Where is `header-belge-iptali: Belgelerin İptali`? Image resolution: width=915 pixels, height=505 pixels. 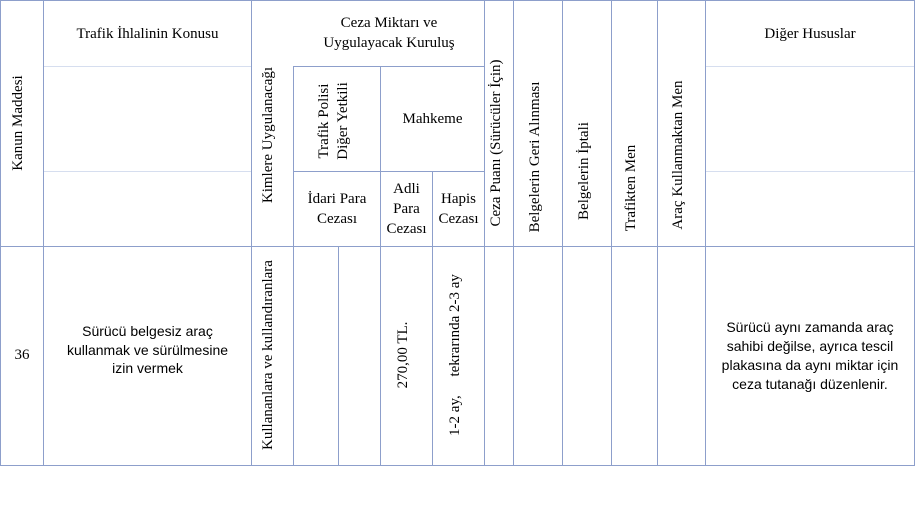 header-belge-iptali: Belgelerin İptali is located at coordinates (584, 171).